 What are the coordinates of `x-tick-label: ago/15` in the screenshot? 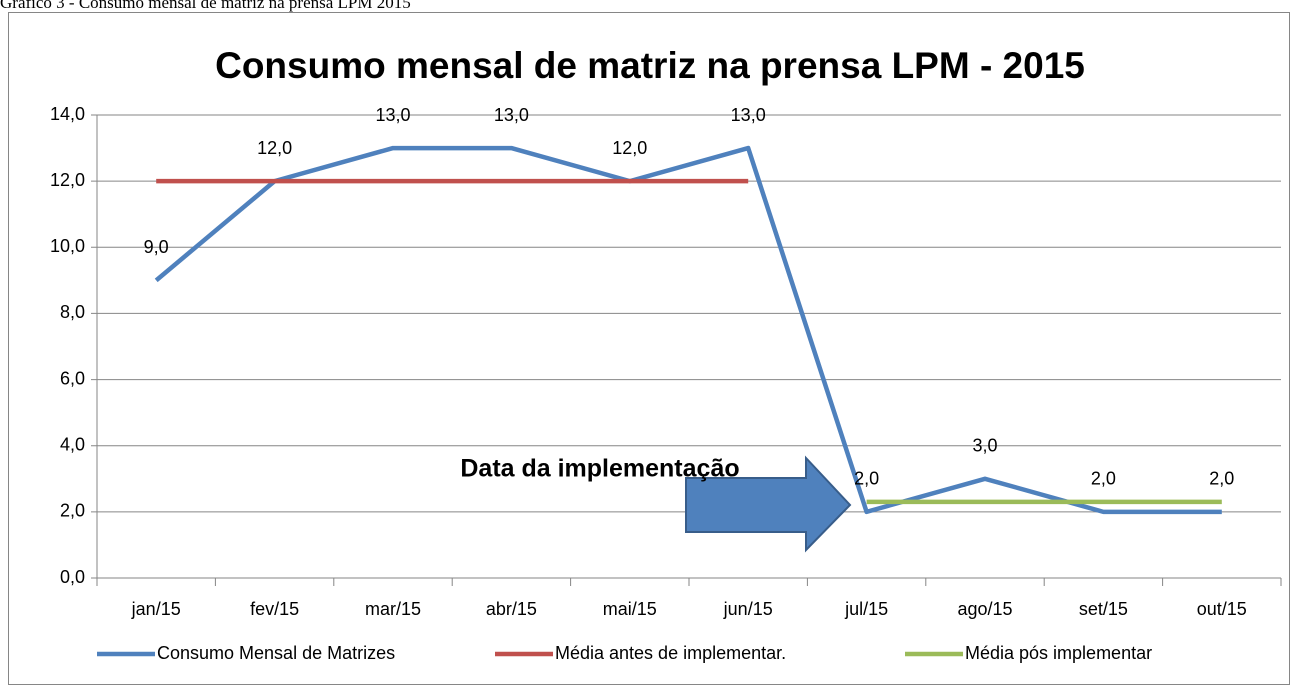 It's located at (984, 609).